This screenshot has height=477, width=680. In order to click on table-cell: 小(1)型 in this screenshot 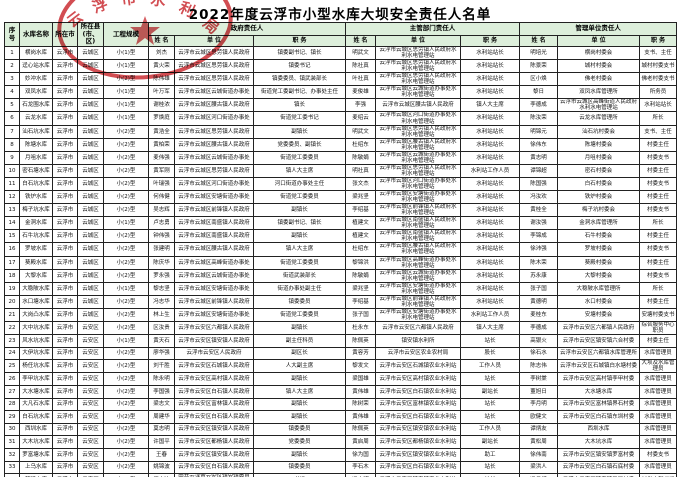, I will do `click(126, 53)`.